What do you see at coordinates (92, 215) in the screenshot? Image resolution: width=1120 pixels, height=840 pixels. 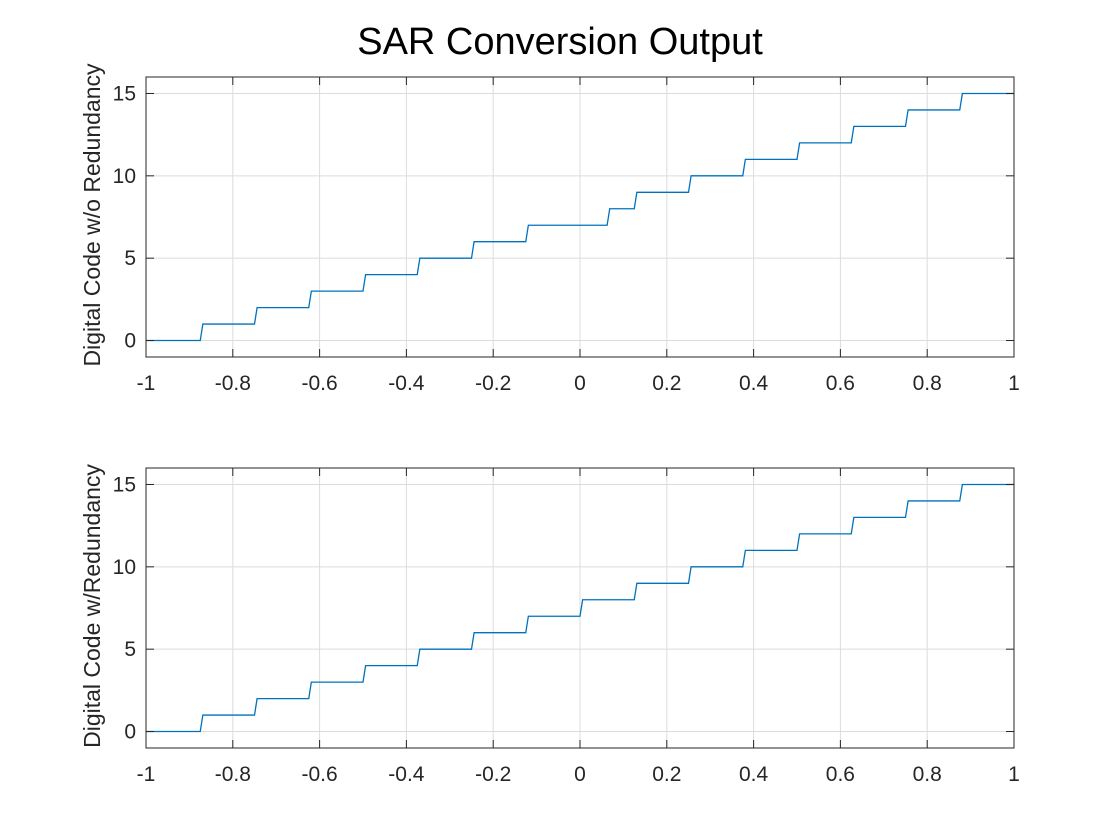 I see `y-axis-label: Digital Code w/o Redundancy` at bounding box center [92, 215].